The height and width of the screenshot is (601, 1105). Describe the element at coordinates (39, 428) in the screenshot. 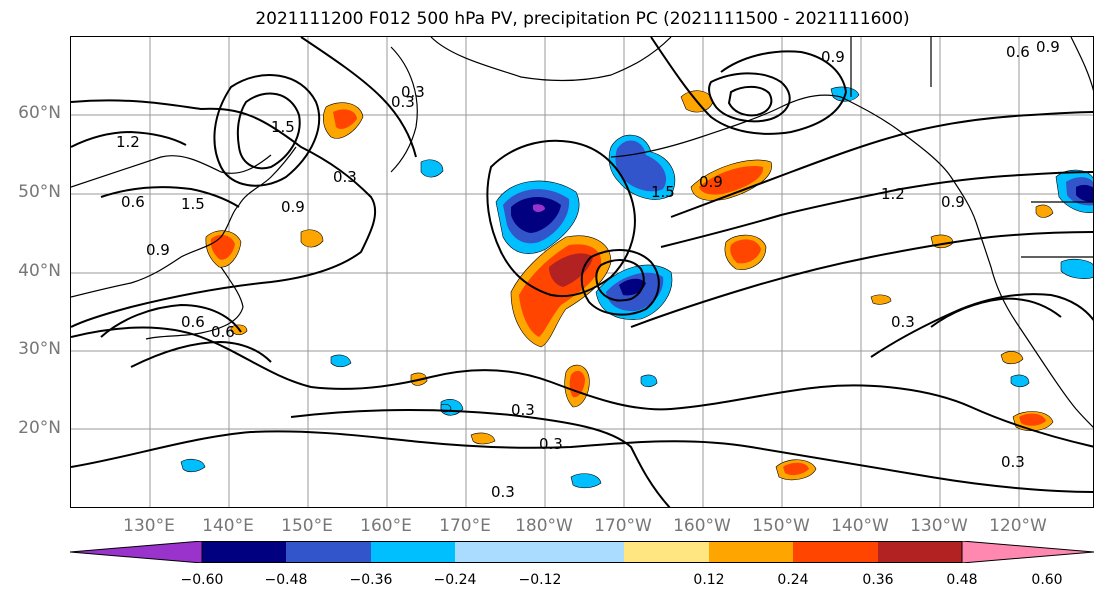

I see `lat-label: 20°N` at that location.